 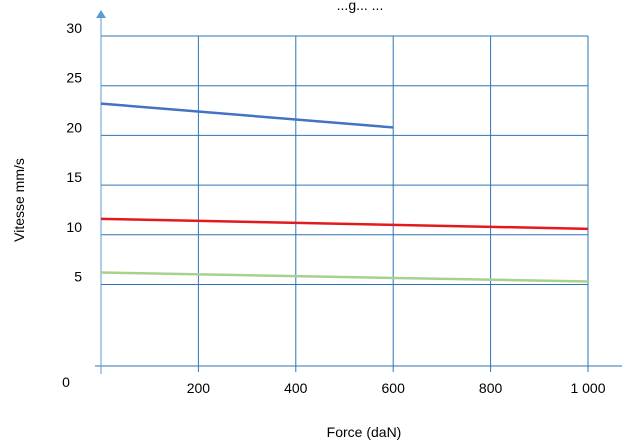 What do you see at coordinates (74, 152) in the screenshot?
I see `y-tick-labels: 5 10 15 20 25 30` at bounding box center [74, 152].